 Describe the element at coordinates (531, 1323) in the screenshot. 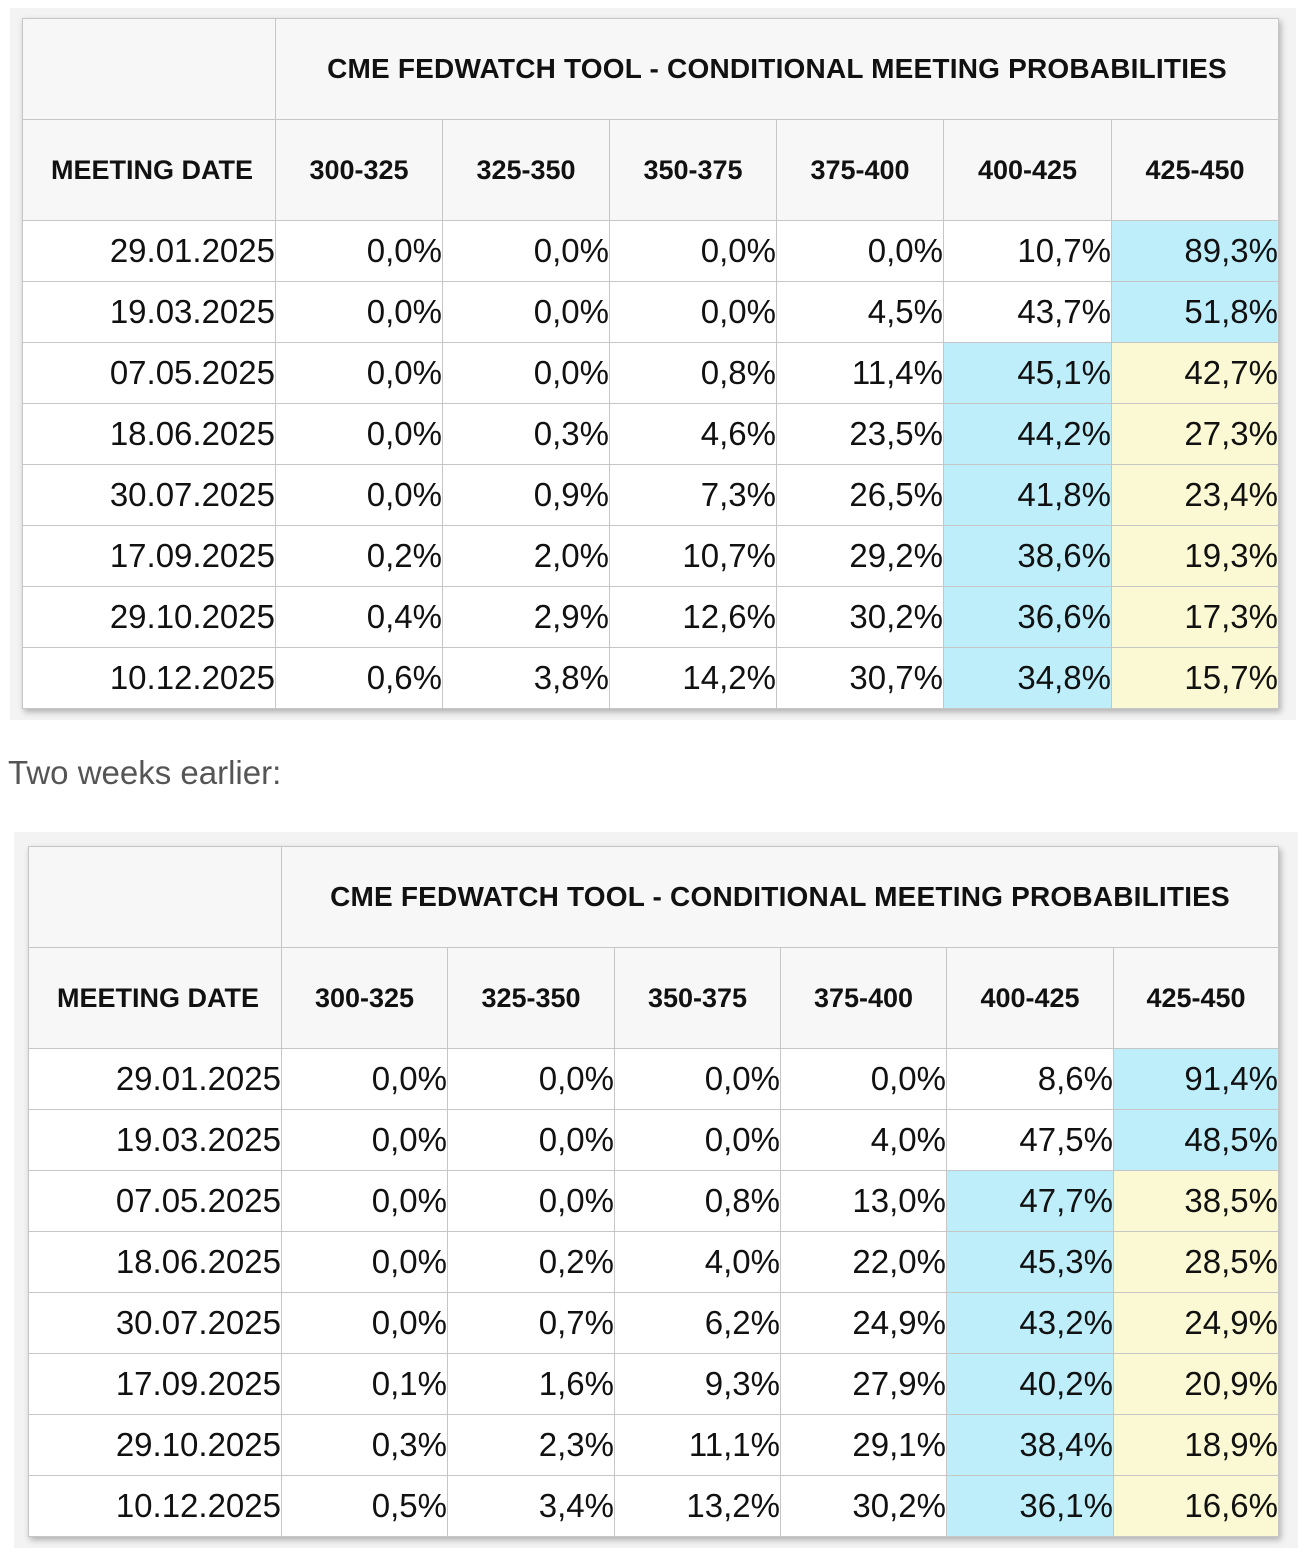

I see `probability-cell: 0,7%` at that location.